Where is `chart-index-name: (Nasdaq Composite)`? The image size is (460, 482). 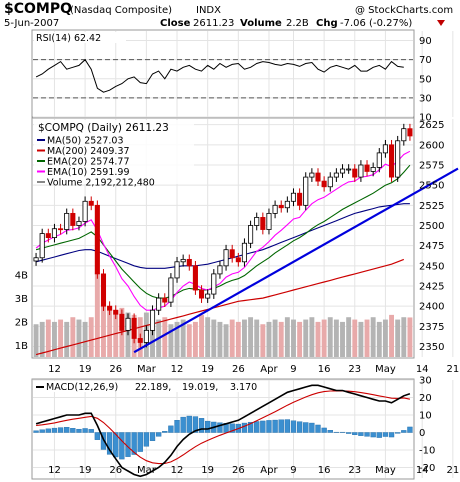 chart-index-name: (Nasdaq Composite) is located at coordinates (121, 10).